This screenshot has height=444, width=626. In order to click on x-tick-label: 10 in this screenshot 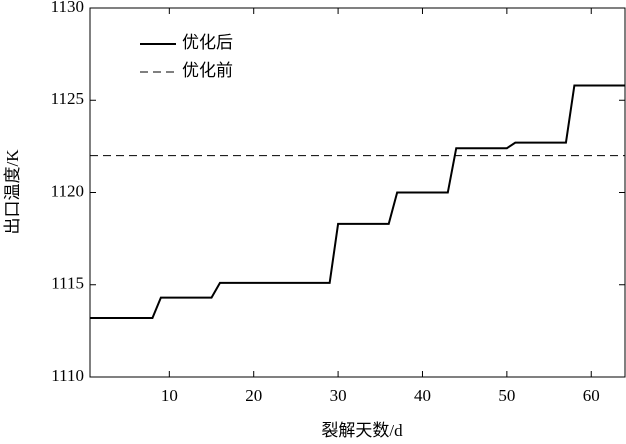, I will do `click(169, 395)`.